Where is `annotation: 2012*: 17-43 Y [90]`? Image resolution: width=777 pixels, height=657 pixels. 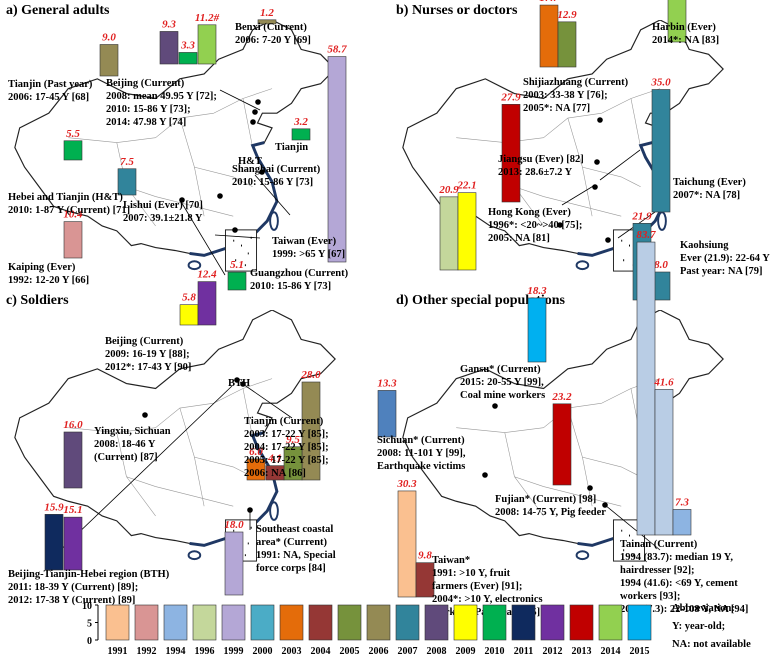
annotation: 2012*: 17-43 Y [90] is located at coordinates (148, 367).